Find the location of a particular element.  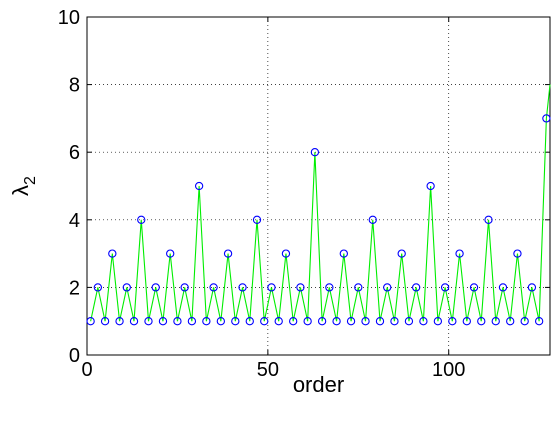

y-tick-label: 6 is located at coordinates (74, 153).